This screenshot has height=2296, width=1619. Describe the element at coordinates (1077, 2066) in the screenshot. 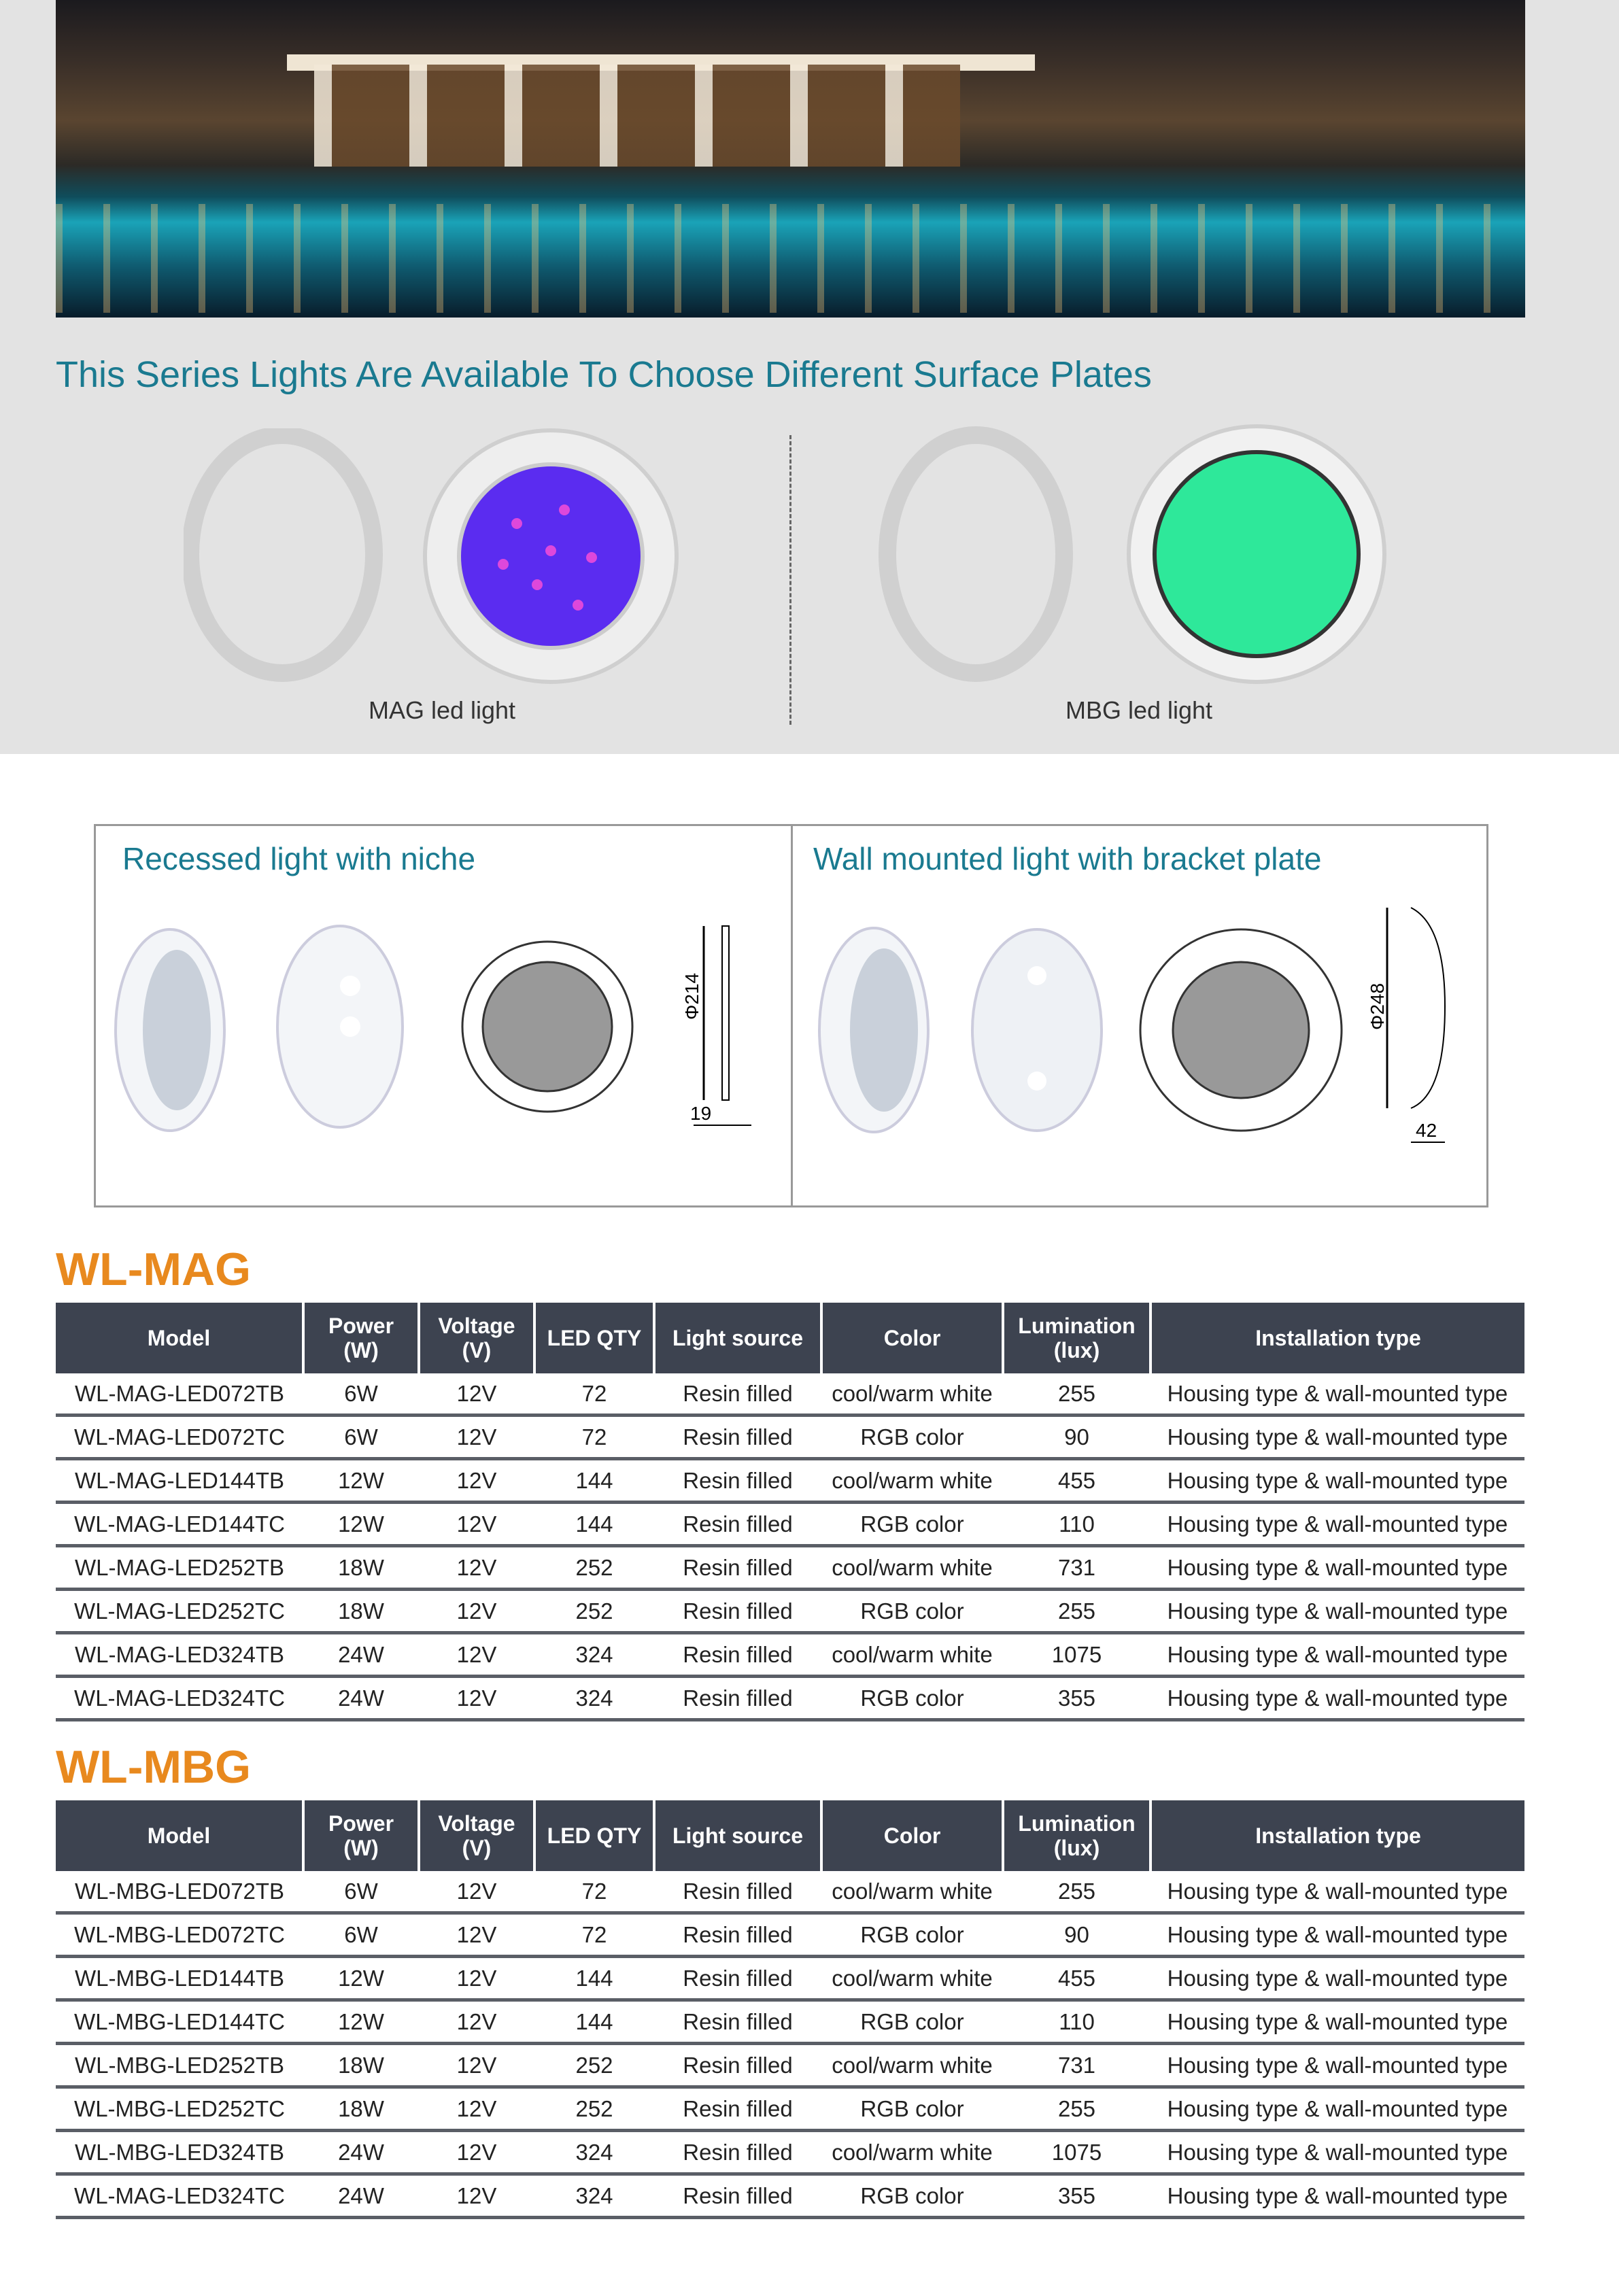

I see `table-cell: 731` at that location.